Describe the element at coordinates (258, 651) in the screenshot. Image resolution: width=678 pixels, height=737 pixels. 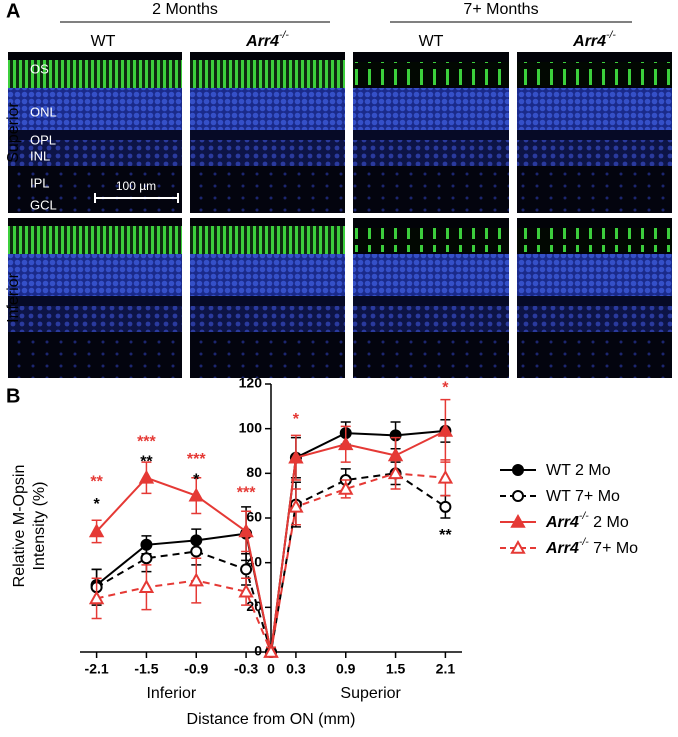
I see `y-tick-label: 0` at that location.